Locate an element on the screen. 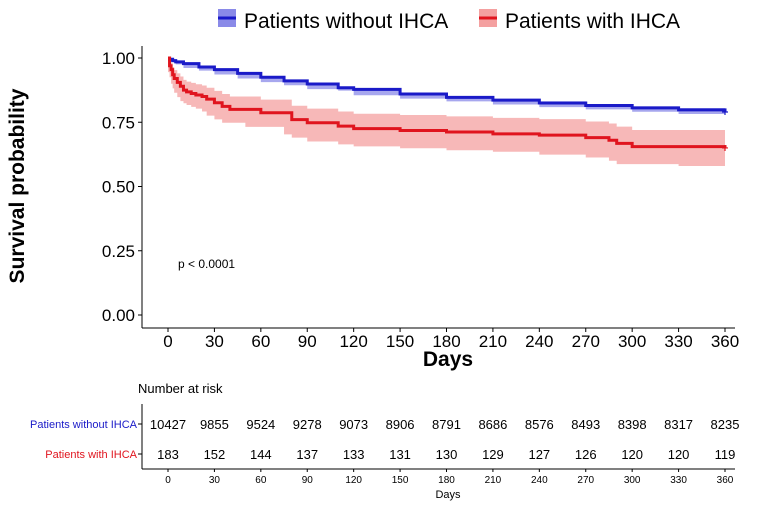  legend-label: Patients with IHCA is located at coordinates (592, 21).